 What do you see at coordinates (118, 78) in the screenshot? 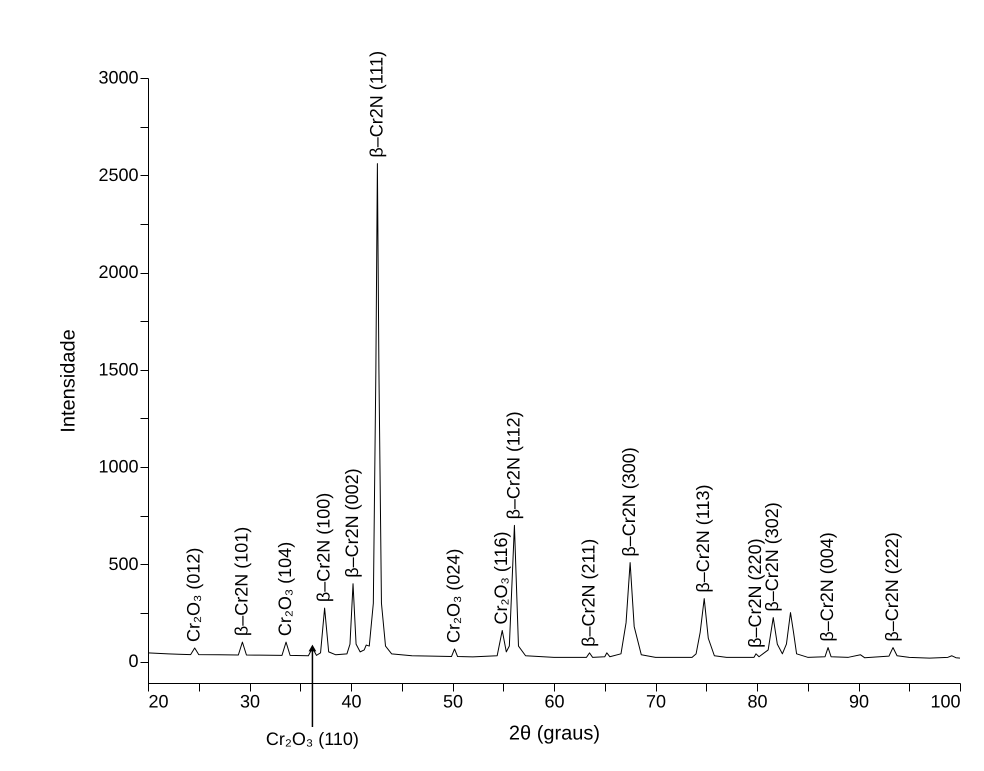
I see `y-tick-label: 3000` at bounding box center [118, 78].